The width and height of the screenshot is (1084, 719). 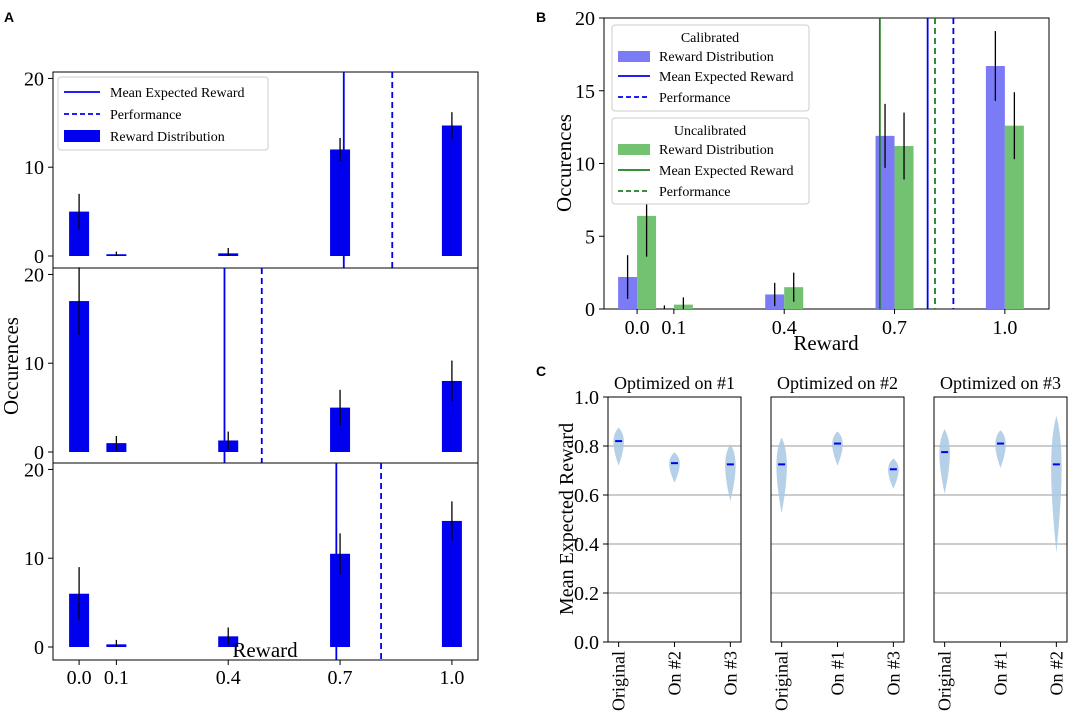 I want to click on panel-a-x-ticks: 0.0 0.1 0.4 0.7 1.0, so click(x=265, y=674).